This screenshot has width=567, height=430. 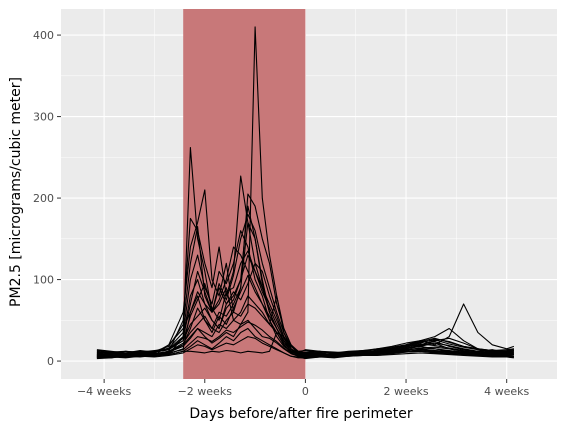 I want to click on x-tick-label: −4 weeks, so click(x=104, y=391).